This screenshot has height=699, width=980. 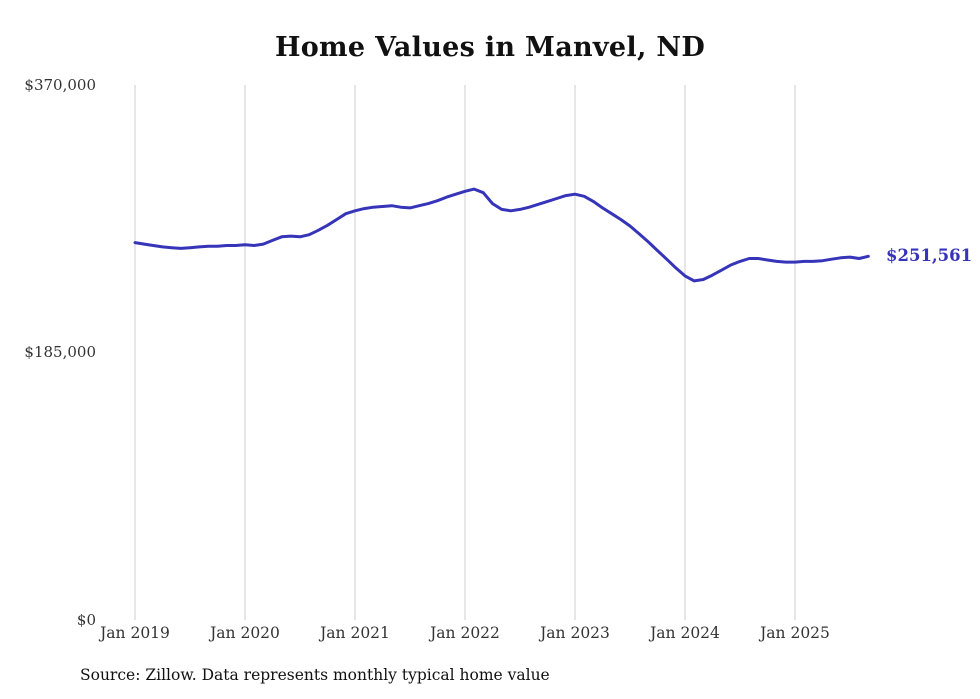 I want to click on y-axis-tick-185000: $185,000, so click(x=60, y=352).